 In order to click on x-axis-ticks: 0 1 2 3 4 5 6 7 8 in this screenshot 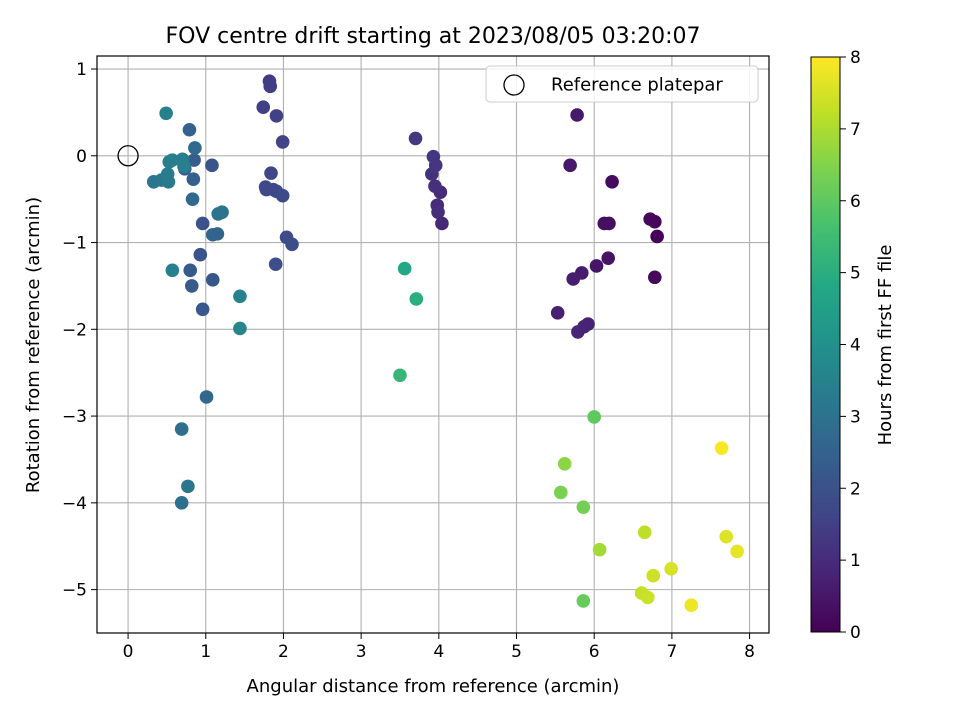, I will do `click(439, 647)`.